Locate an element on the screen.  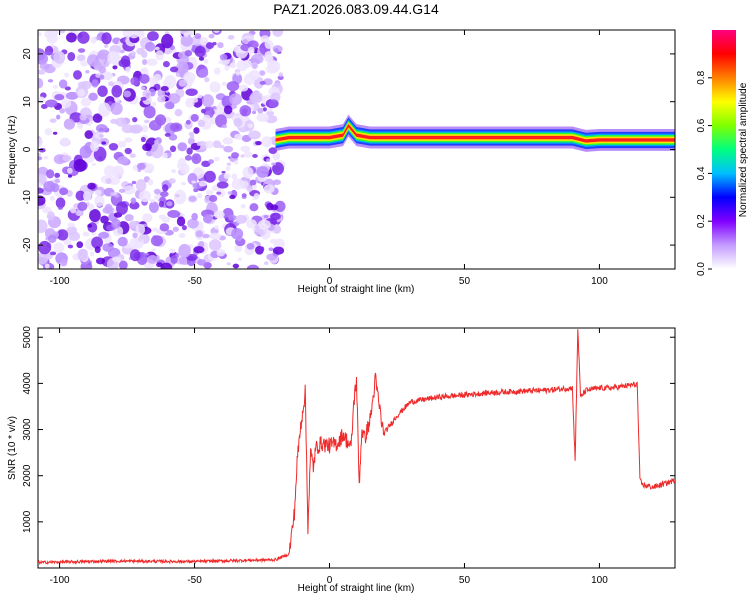
spectrogram-y-tick-label: -20 is located at coordinates (27, 244).